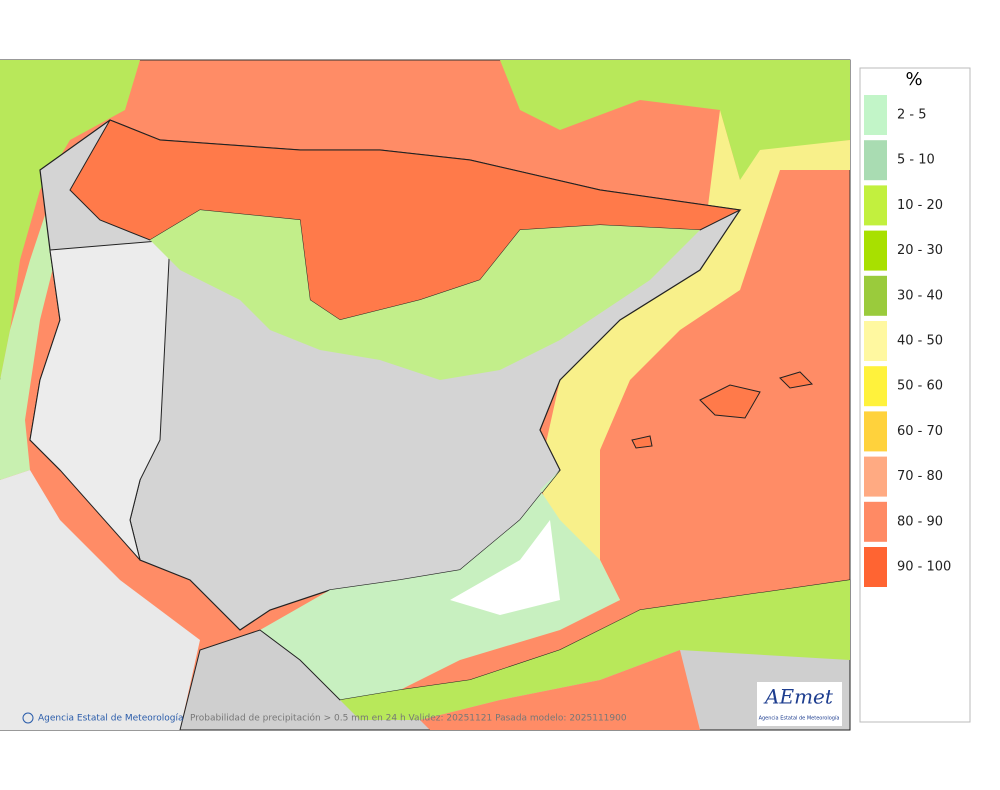 This screenshot has height=790, width=1000. Describe the element at coordinates (28, 718) in the screenshot. I see `copyright-icon` at that location.